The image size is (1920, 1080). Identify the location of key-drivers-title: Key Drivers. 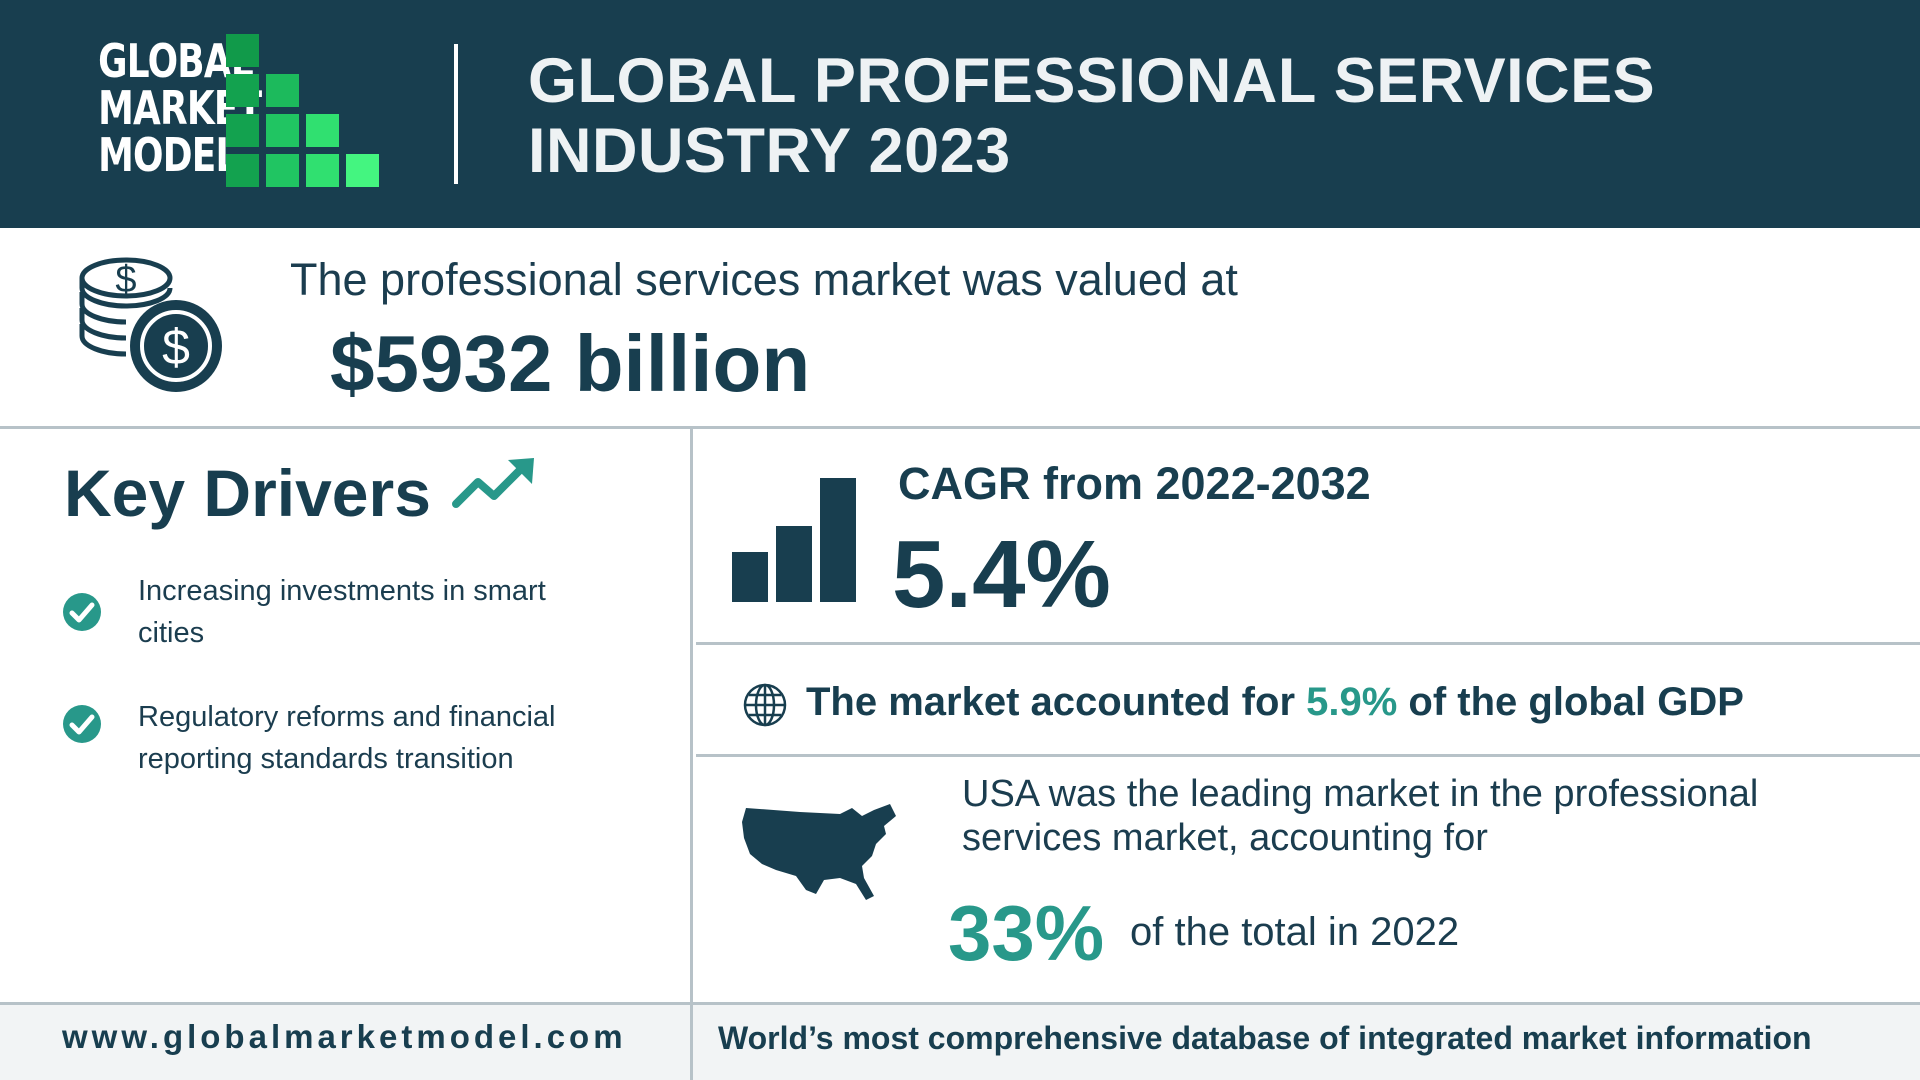
(247, 493).